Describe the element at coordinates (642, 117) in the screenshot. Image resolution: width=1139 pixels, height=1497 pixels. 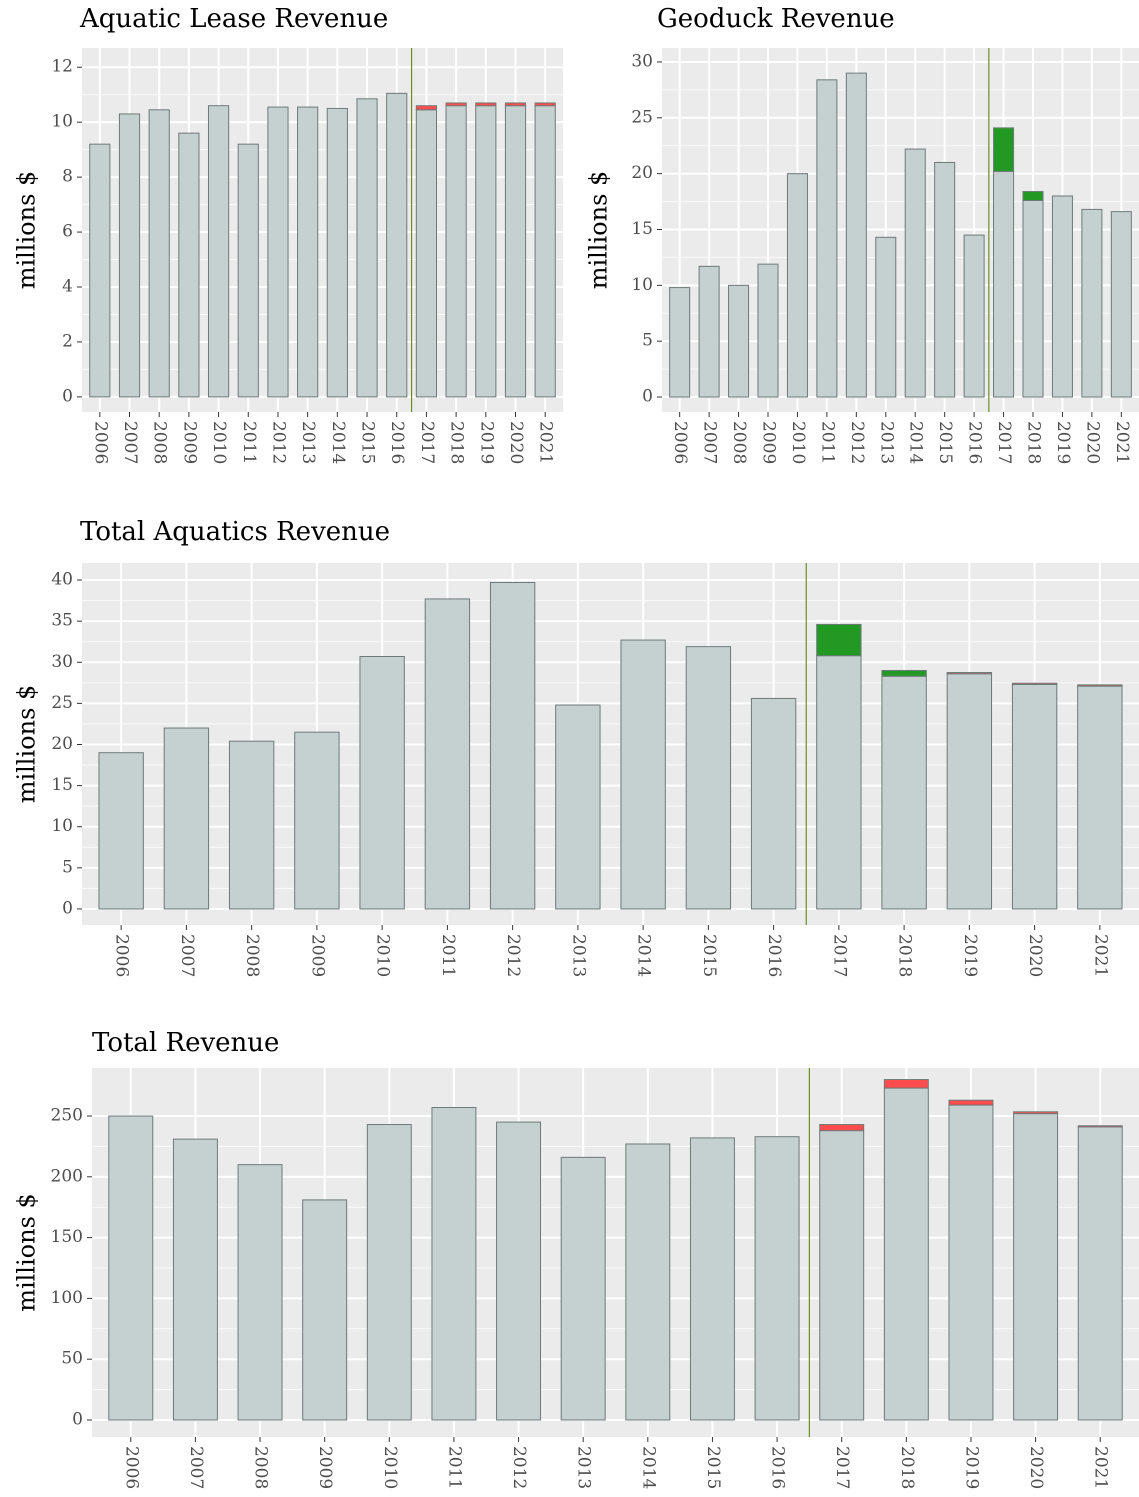
I see `y-tick-label: 25` at that location.